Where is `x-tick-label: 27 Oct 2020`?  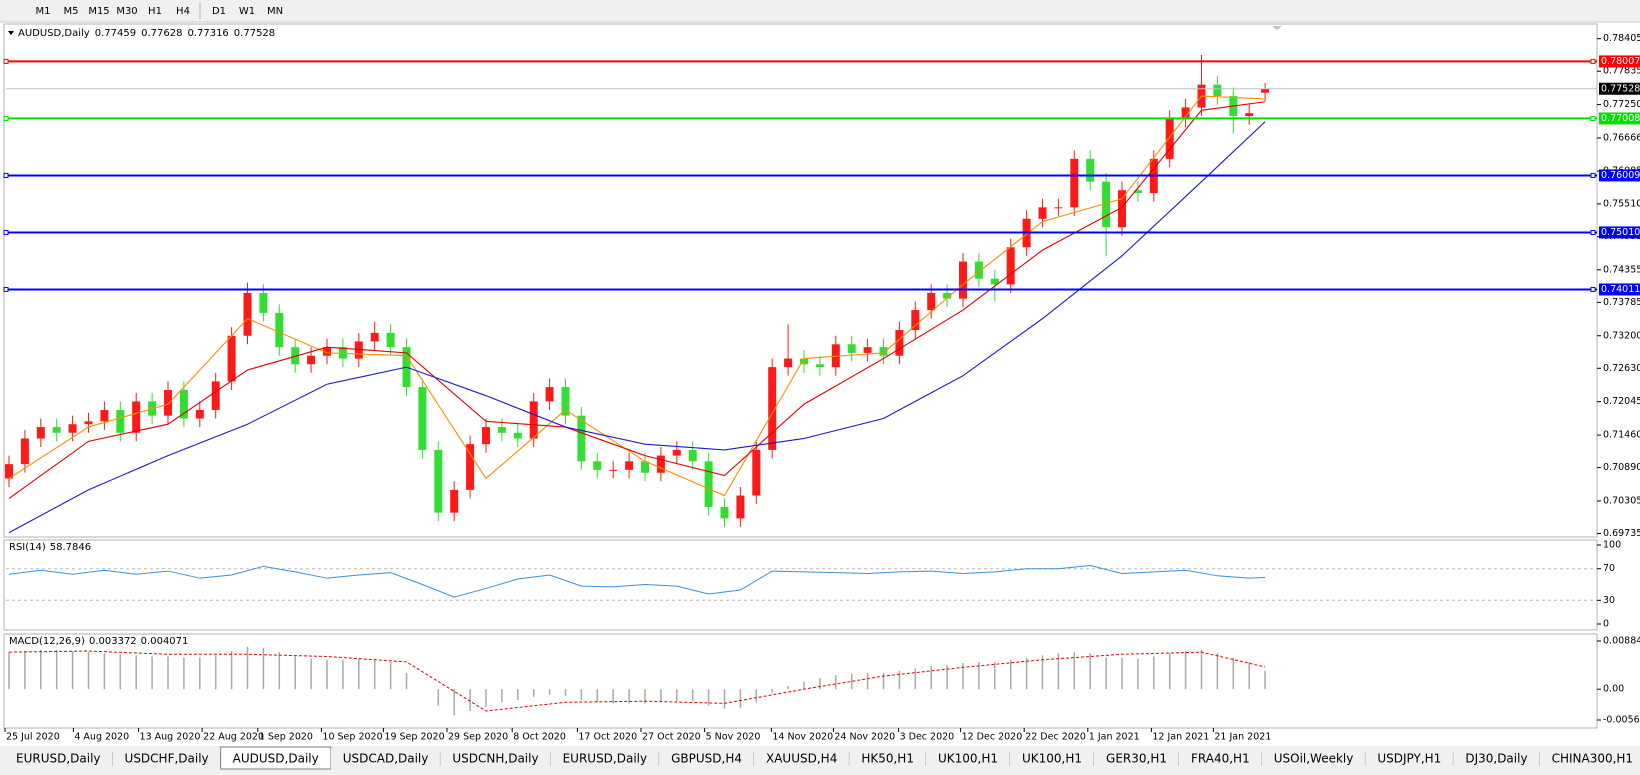
x-tick-label: 27 Oct 2020 is located at coordinates (671, 737).